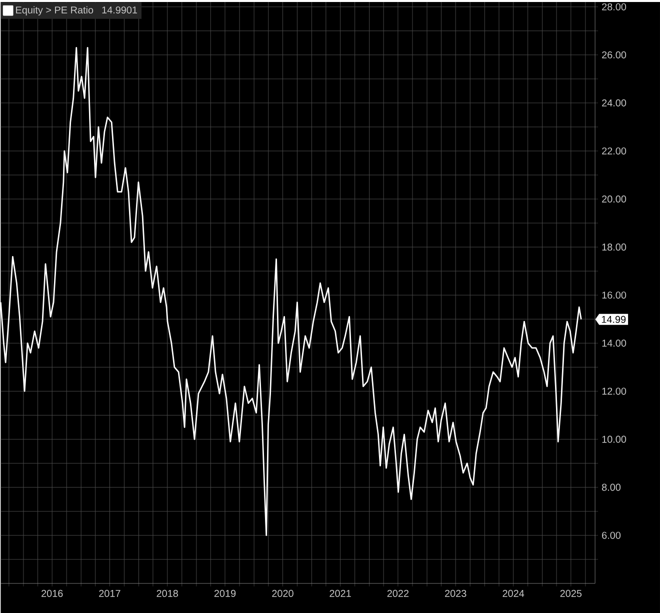  I want to click on y-tick-label: 8.00, so click(611, 487).